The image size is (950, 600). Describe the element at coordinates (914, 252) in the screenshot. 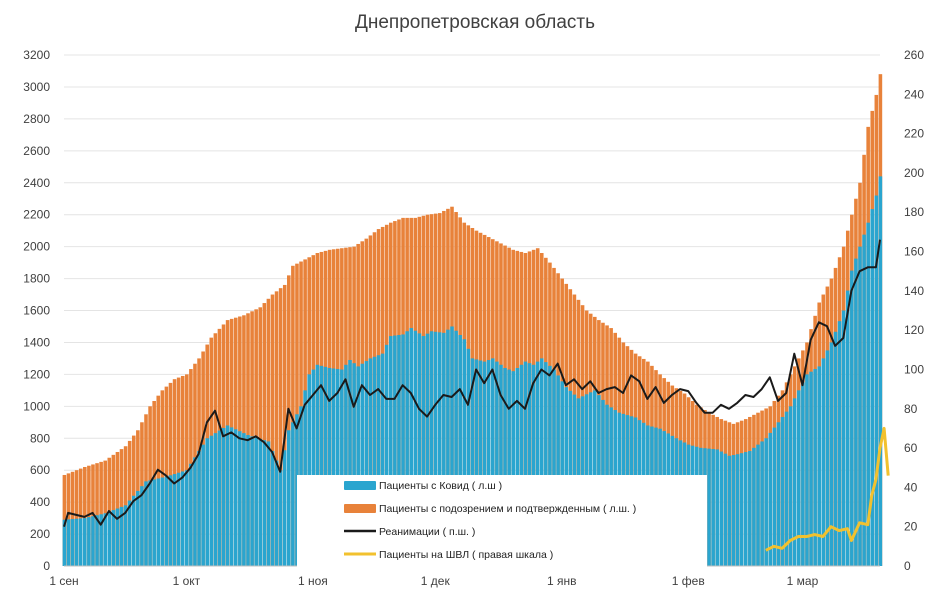

I see `right-tick-label: 160` at that location.